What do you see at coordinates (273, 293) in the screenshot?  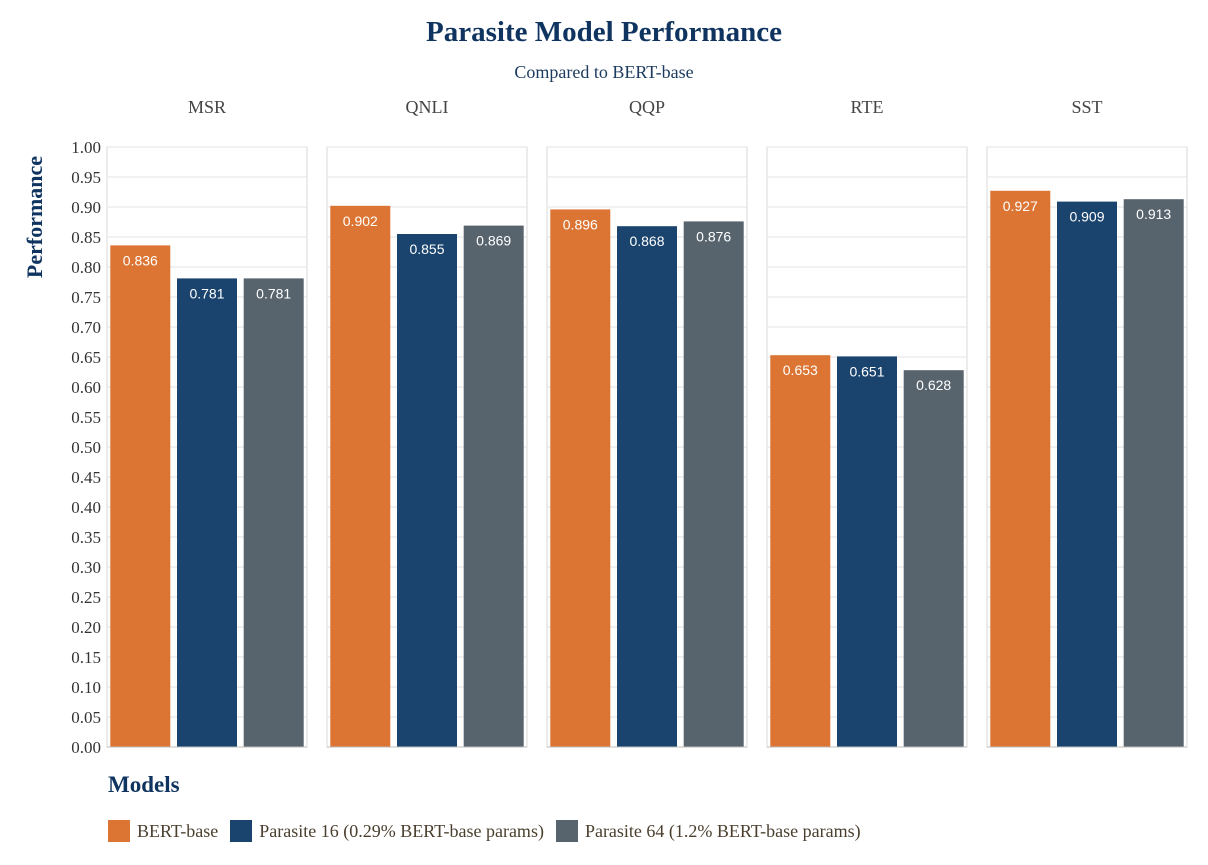 I see `bar-label-msr-parasite-64: 0.781` at bounding box center [273, 293].